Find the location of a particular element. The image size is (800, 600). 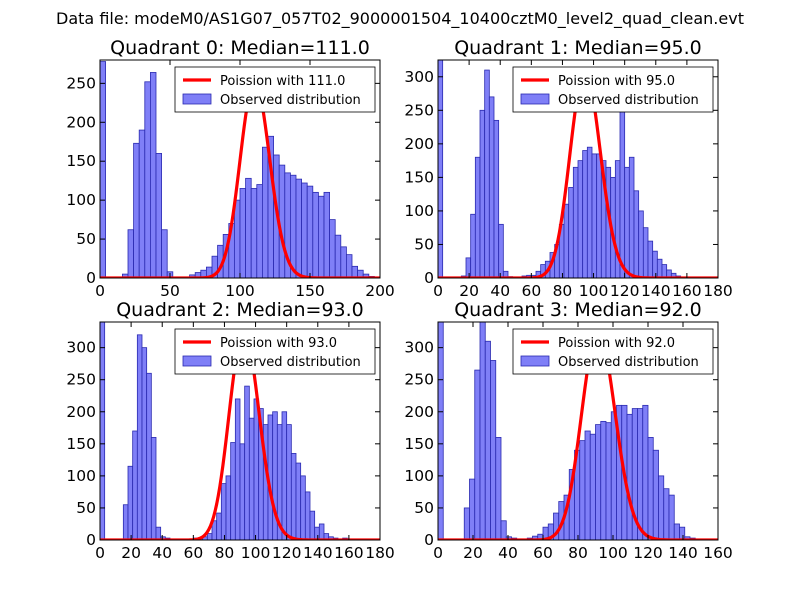

x-tick-label: 40 is located at coordinates (508, 553).